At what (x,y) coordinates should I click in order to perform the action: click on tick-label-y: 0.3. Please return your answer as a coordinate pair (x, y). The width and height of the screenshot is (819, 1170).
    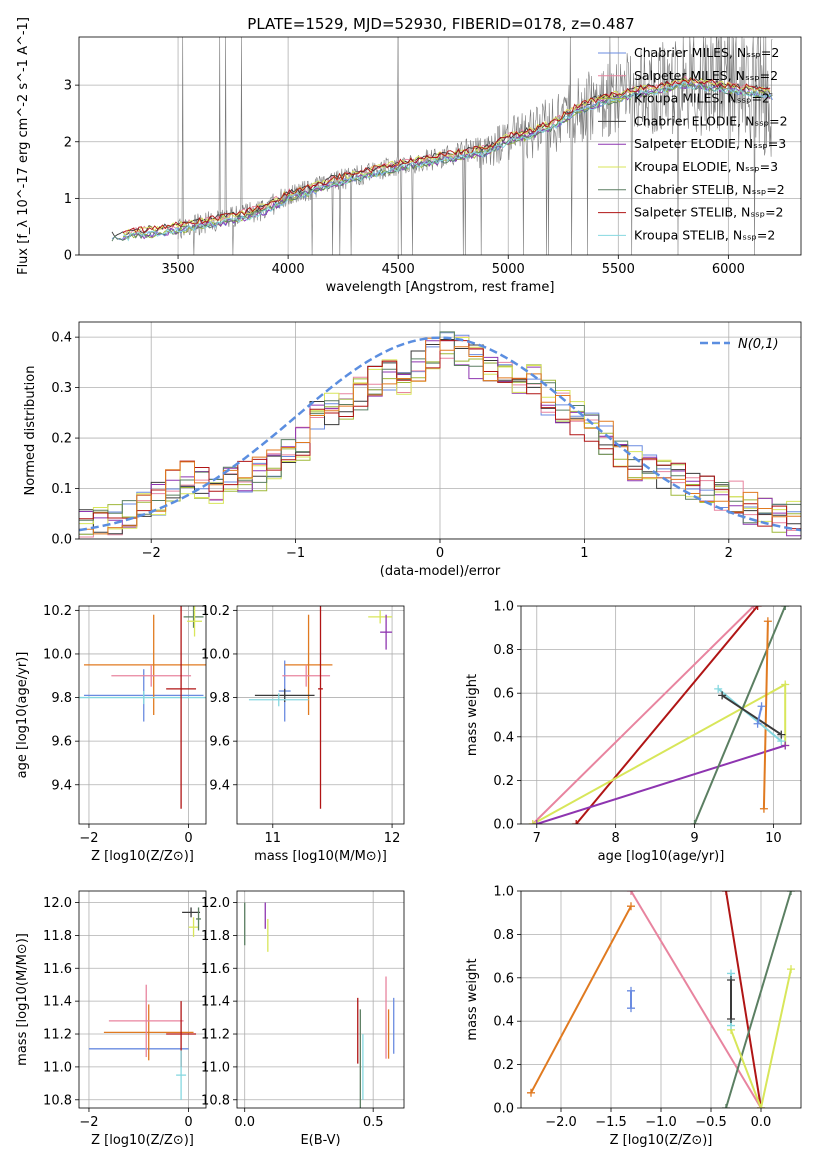
    Looking at the image, I should click on (61, 388).